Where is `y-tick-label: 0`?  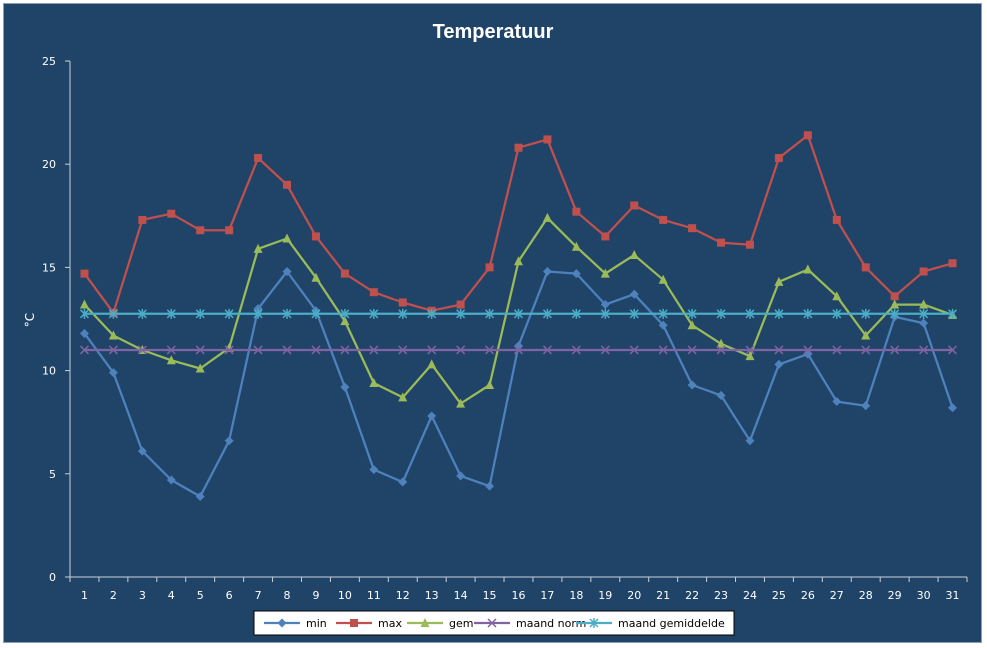
y-tick-label: 0 is located at coordinates (52, 577).